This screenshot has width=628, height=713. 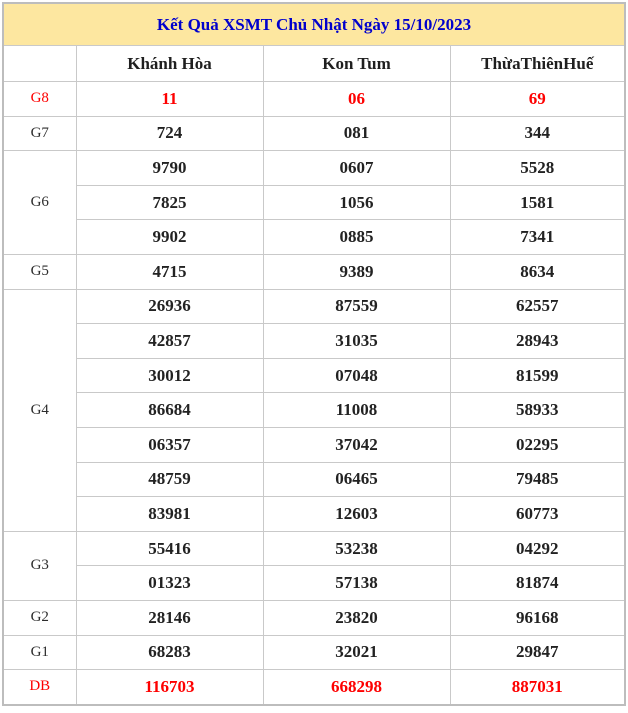 I want to click on result-cell: 11, so click(x=169, y=99).